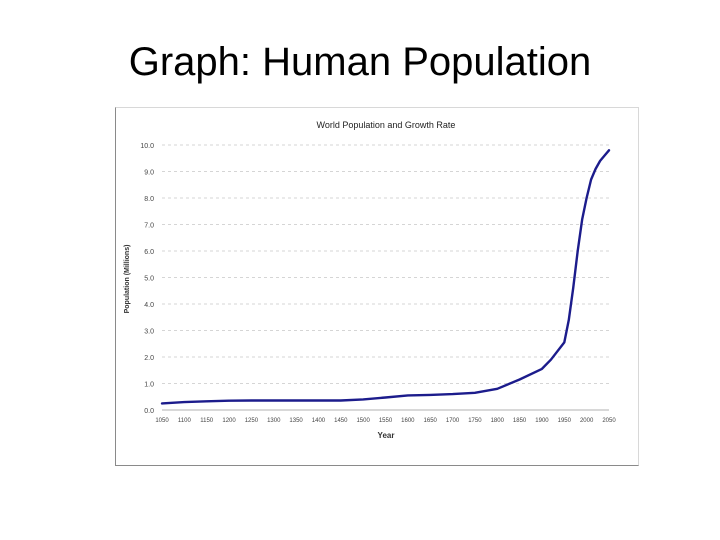  Describe the element at coordinates (408, 421) in the screenshot. I see `x-tick-label: 1600` at that location.